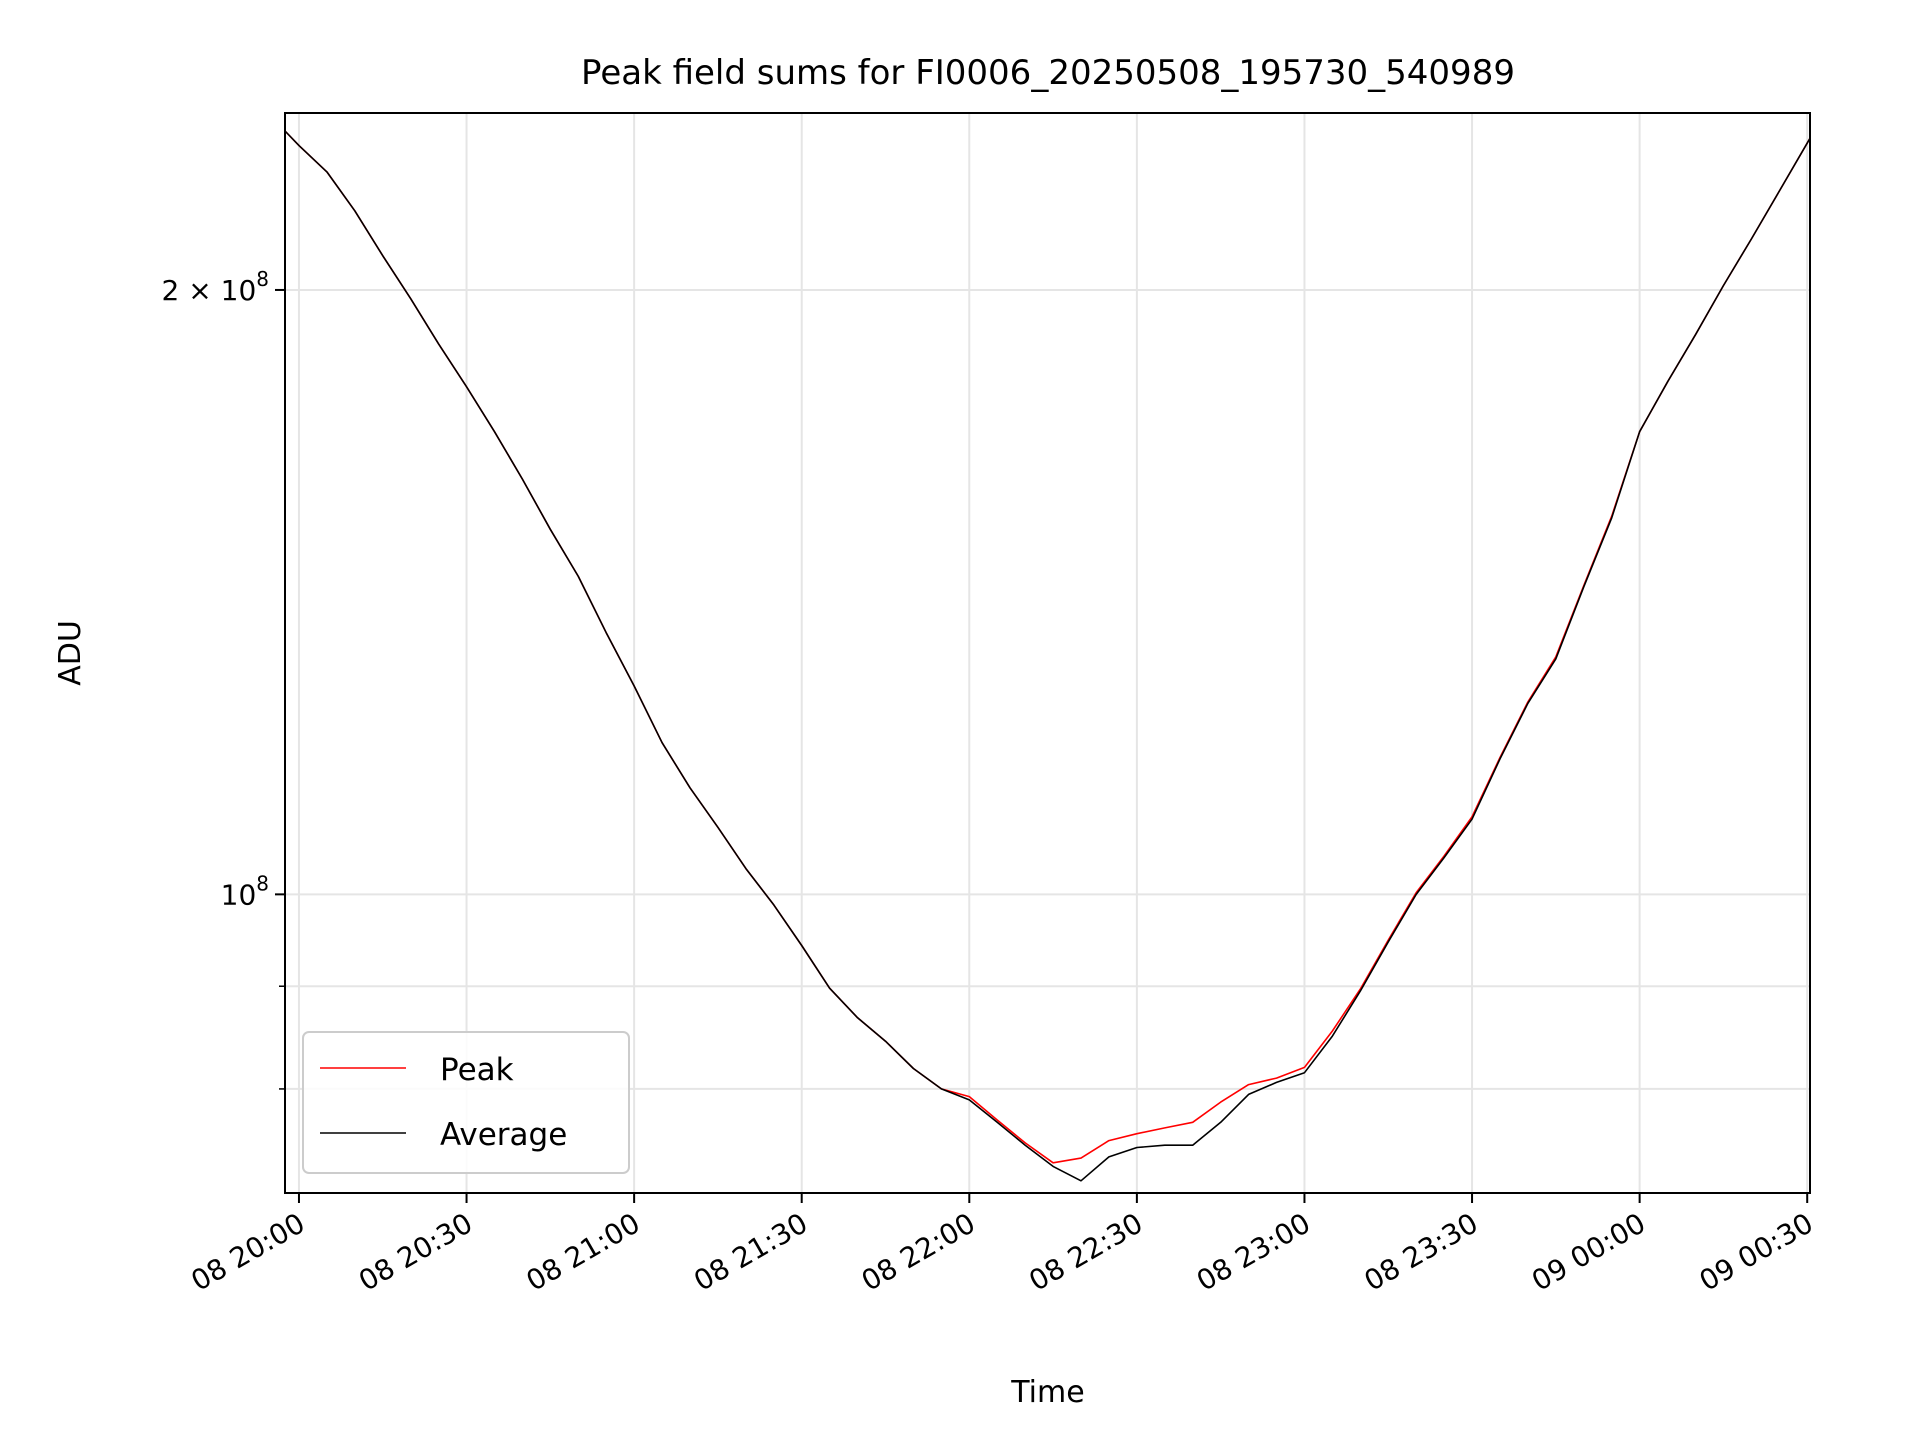  Describe the element at coordinates (245, 891) in the screenshot. I see `y-tick-label: 108` at that location.